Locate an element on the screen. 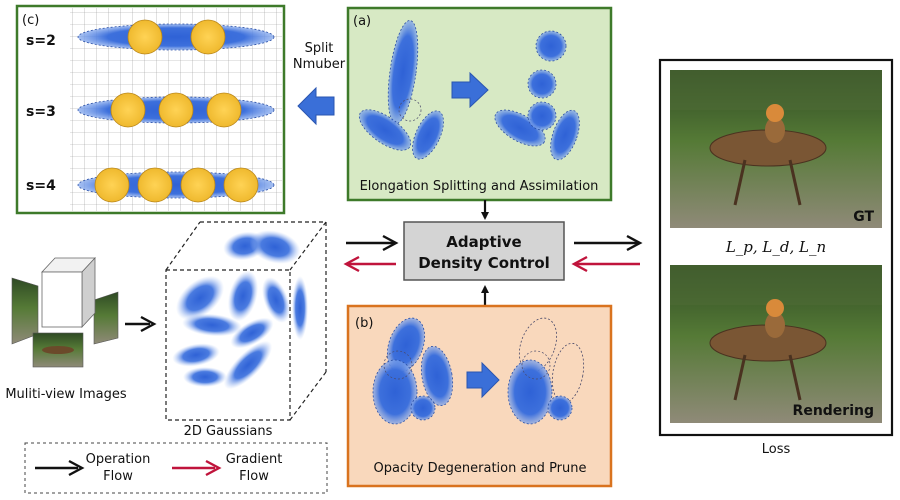 This screenshot has width=900, height=500. panel-a-caption: Elongation Splitting and Assimilation is located at coordinates (479, 186).